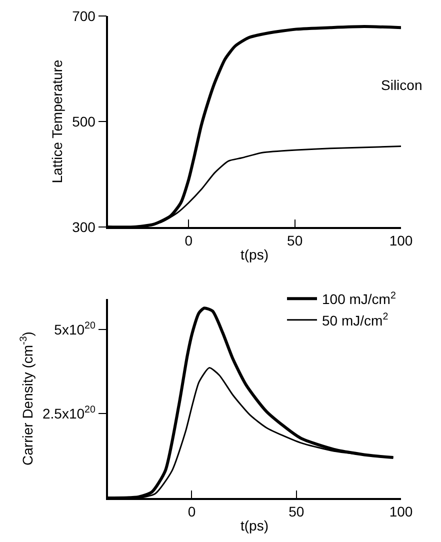 The width and height of the screenshot is (441, 542). Describe the element at coordinates (355, 319) in the screenshot. I see `legend-label: 50 mJ/cm$^{2}$` at that location.